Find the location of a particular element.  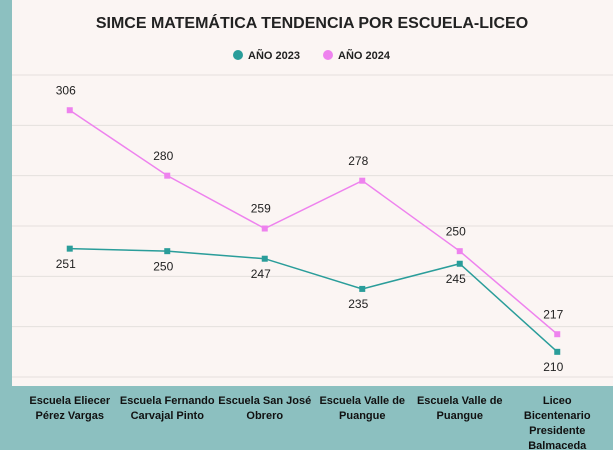

x-tick-label: Escuela San José Obrero is located at coordinates (265, 408).